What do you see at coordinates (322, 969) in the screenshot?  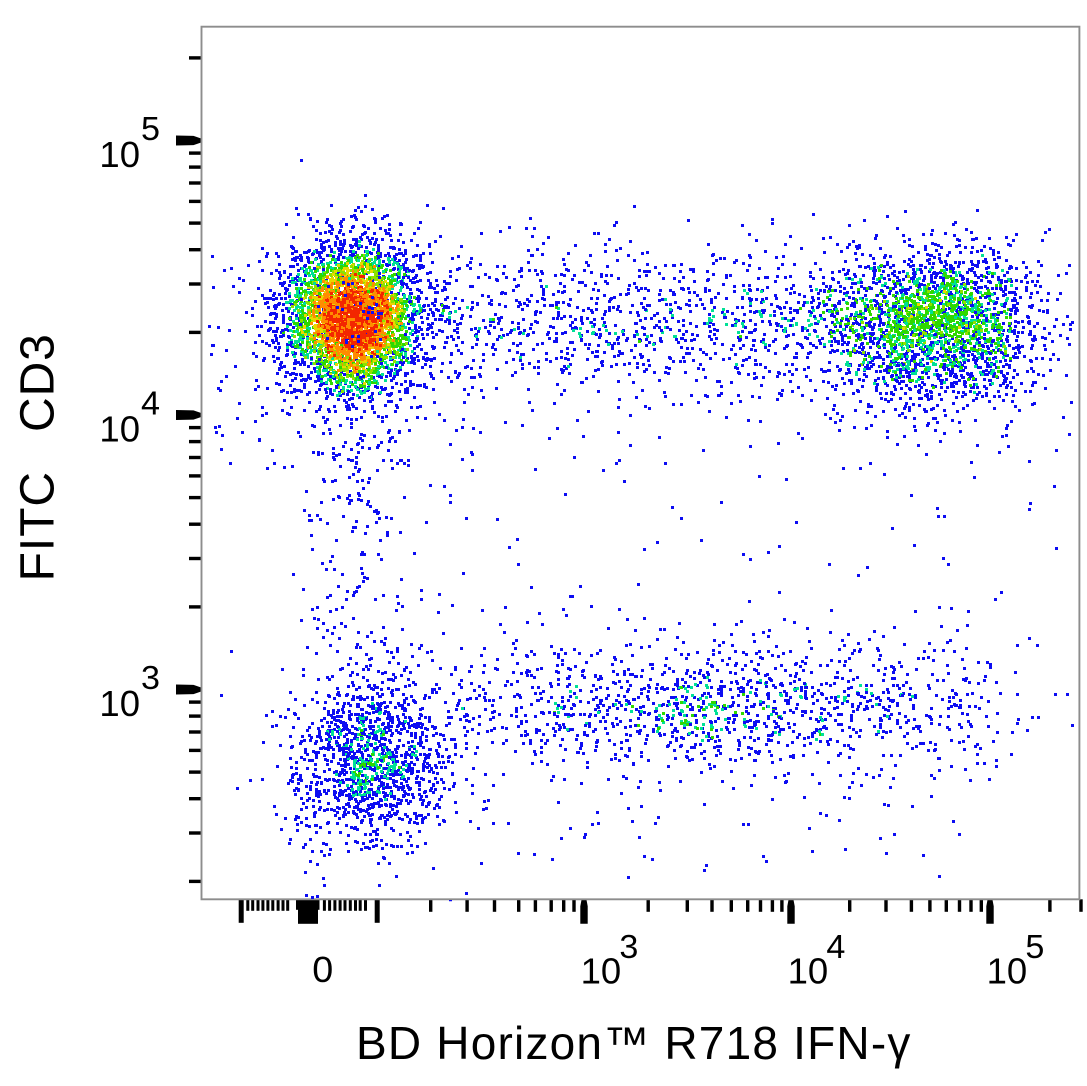 I see `svg-text: 0` at bounding box center [322, 969].